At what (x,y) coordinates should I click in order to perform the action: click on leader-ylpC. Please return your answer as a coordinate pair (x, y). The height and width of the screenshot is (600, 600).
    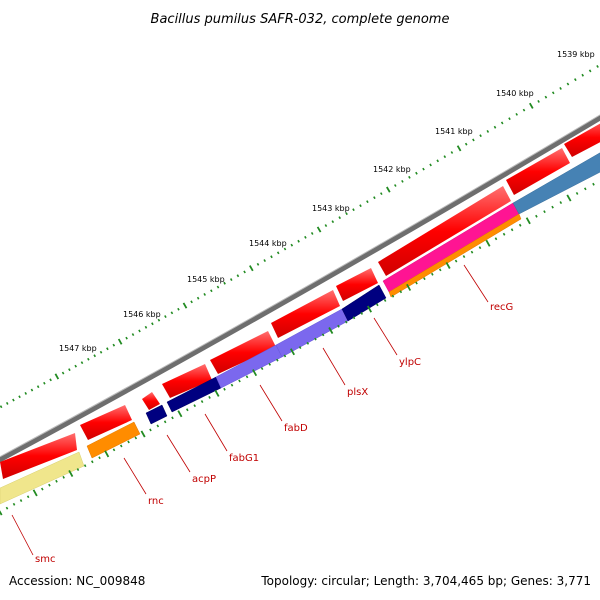
    Looking at the image, I should click on (385, 336).